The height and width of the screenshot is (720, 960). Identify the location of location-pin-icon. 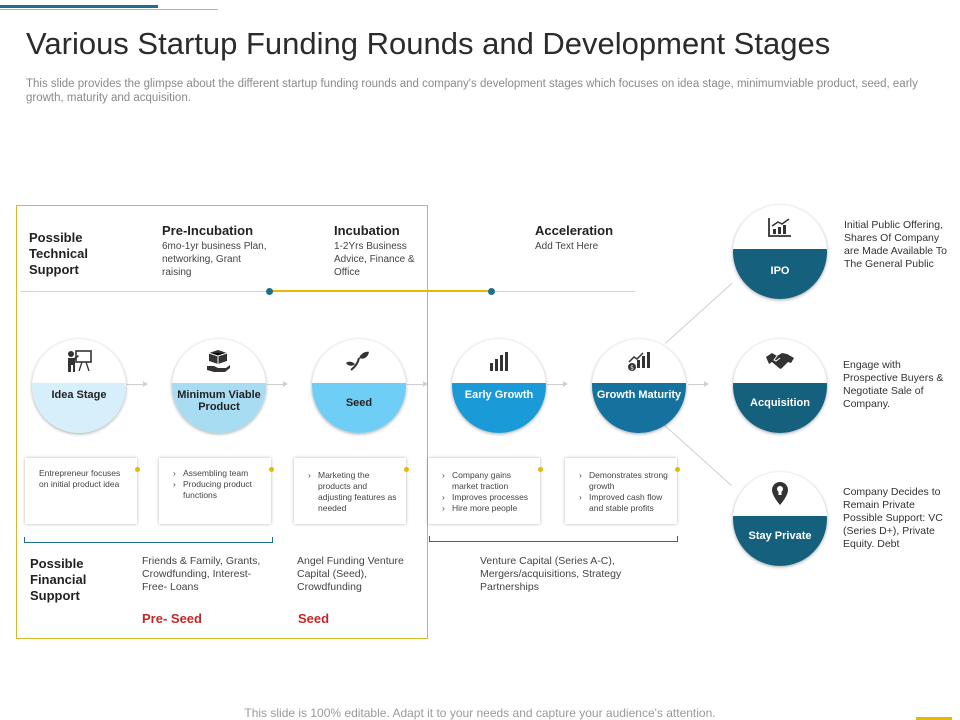
(780, 494).